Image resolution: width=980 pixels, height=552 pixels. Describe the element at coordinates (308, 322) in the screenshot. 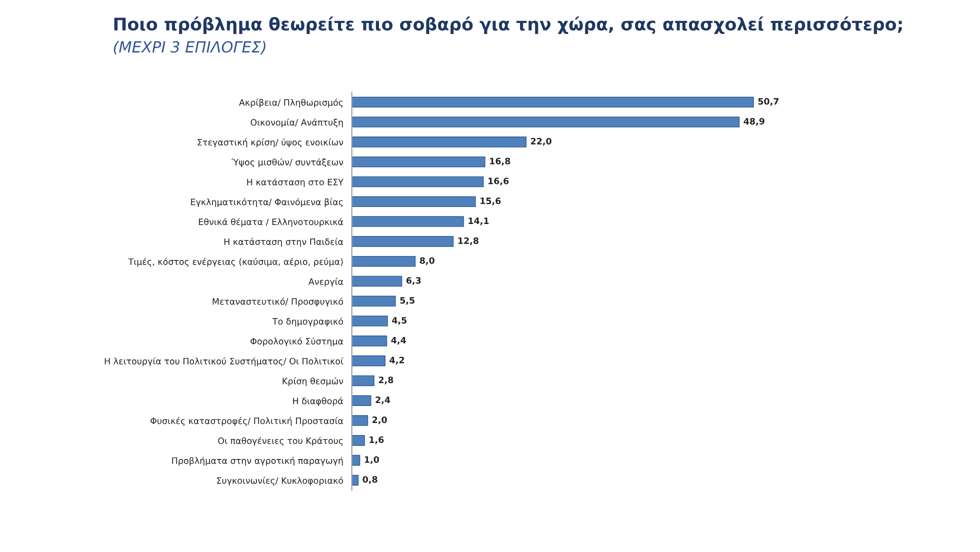

I see `y-tick-label: Το δημογραφικό` at that location.